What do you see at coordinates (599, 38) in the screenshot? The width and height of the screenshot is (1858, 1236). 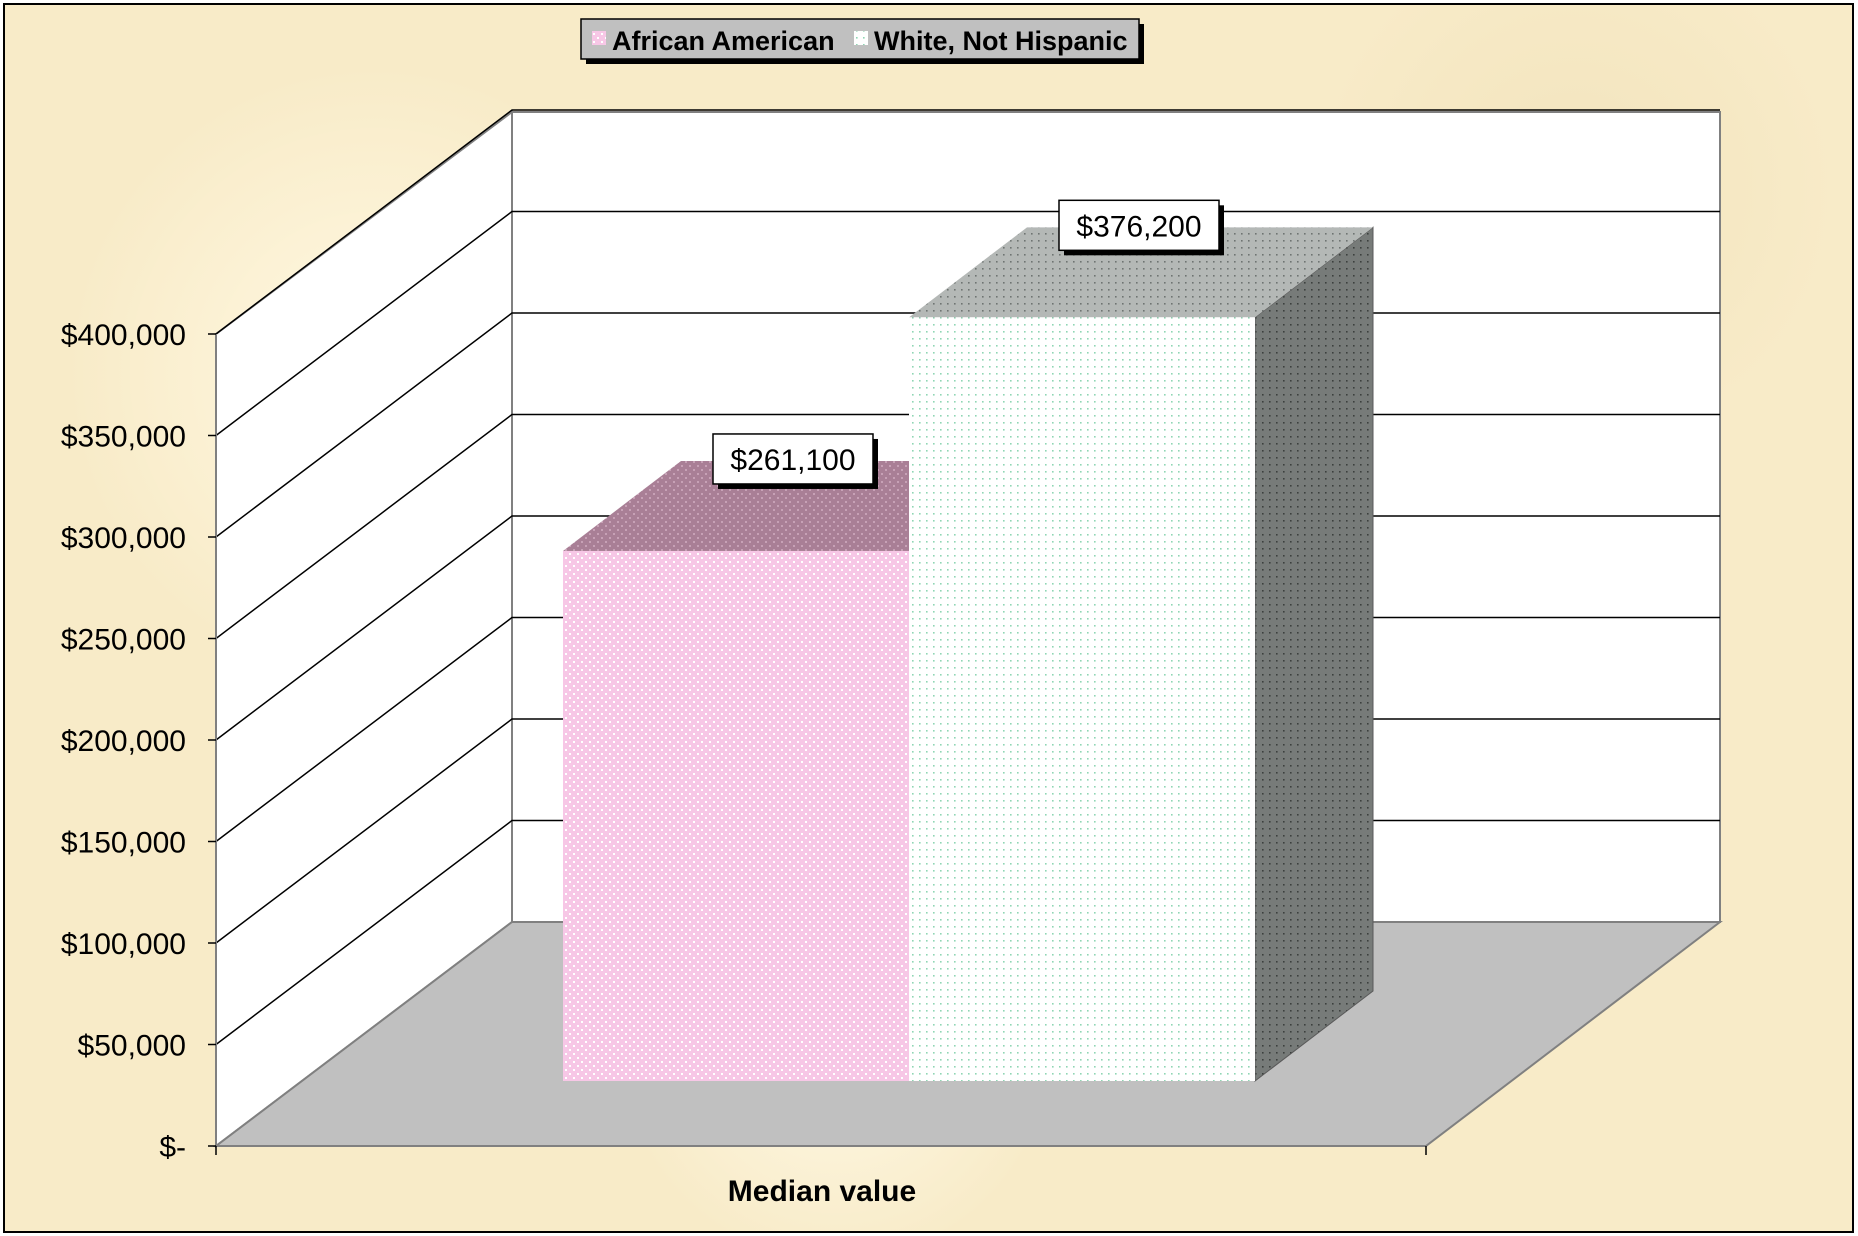 I see `legend-swatch-african-american` at bounding box center [599, 38].